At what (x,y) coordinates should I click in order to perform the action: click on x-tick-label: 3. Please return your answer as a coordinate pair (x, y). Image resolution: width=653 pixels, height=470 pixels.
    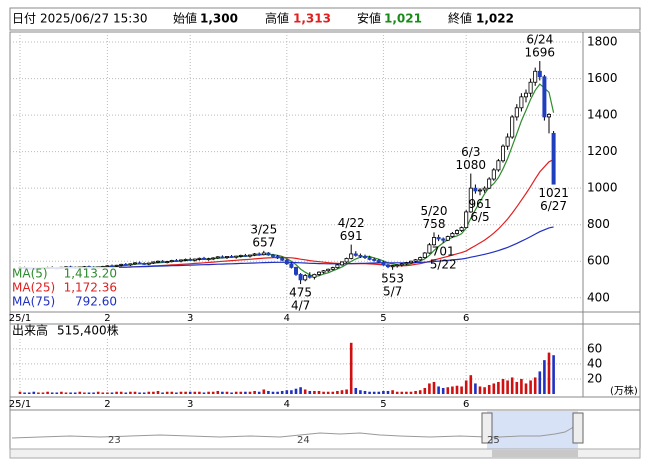
    Looking at the image, I should click on (190, 404).